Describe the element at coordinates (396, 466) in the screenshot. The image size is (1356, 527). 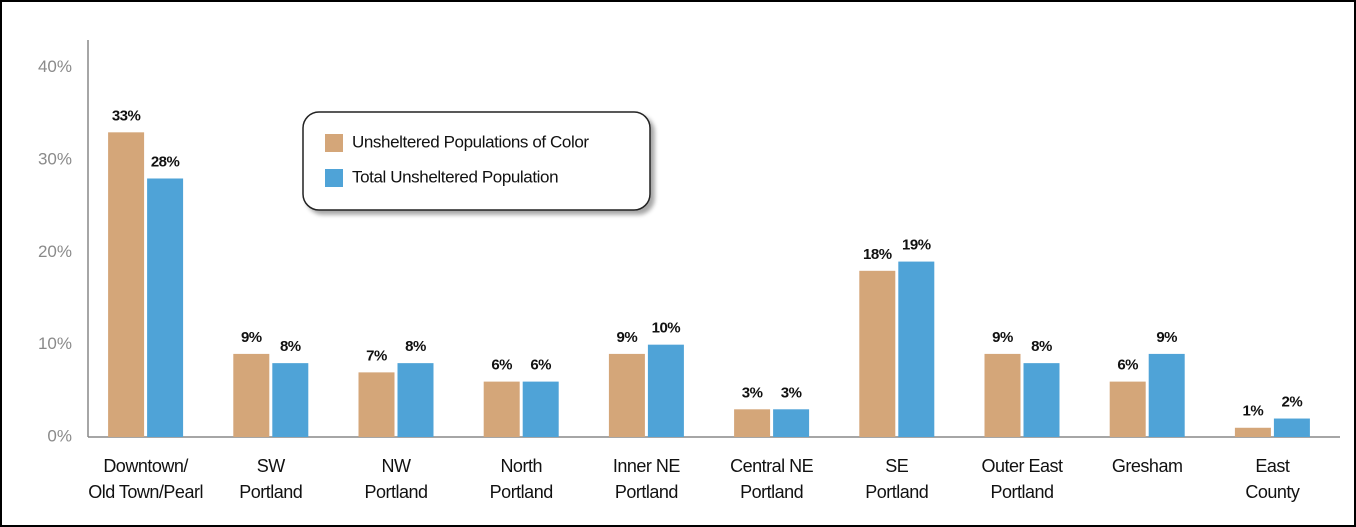
I see `x-tick-label: NW` at that location.